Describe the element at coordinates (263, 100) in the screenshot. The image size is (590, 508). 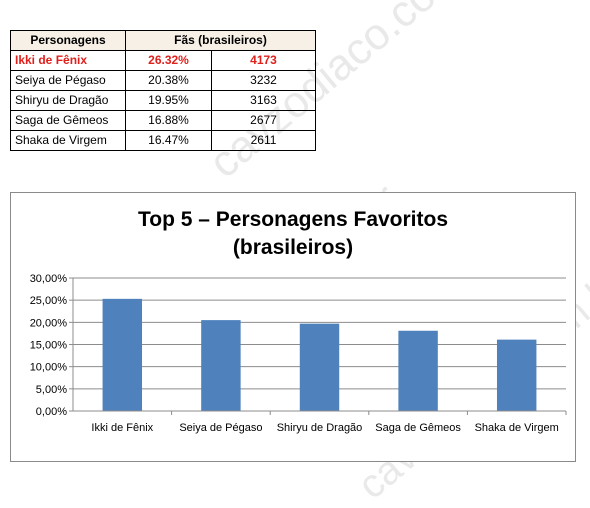
I see `row-count: 3163` at that location.